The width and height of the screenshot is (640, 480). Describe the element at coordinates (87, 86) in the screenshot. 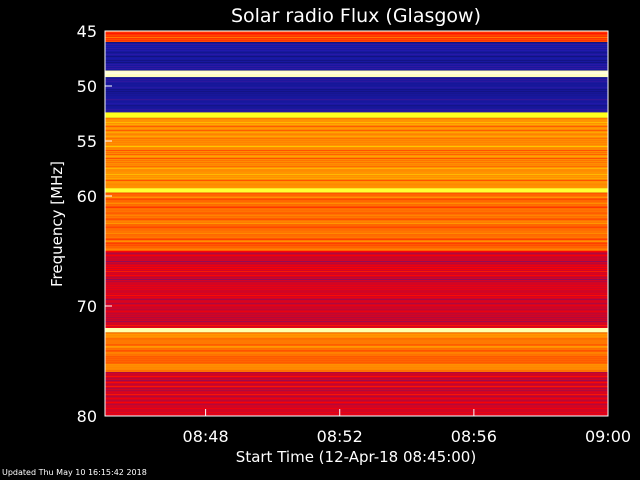

I see `y-tick-label: 50` at that location.